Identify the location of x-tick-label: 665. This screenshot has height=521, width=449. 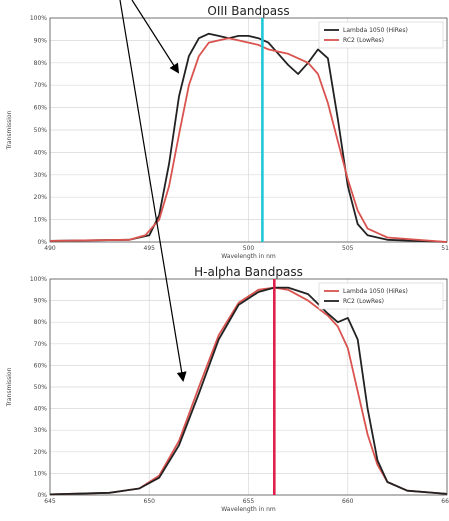
(445, 501).